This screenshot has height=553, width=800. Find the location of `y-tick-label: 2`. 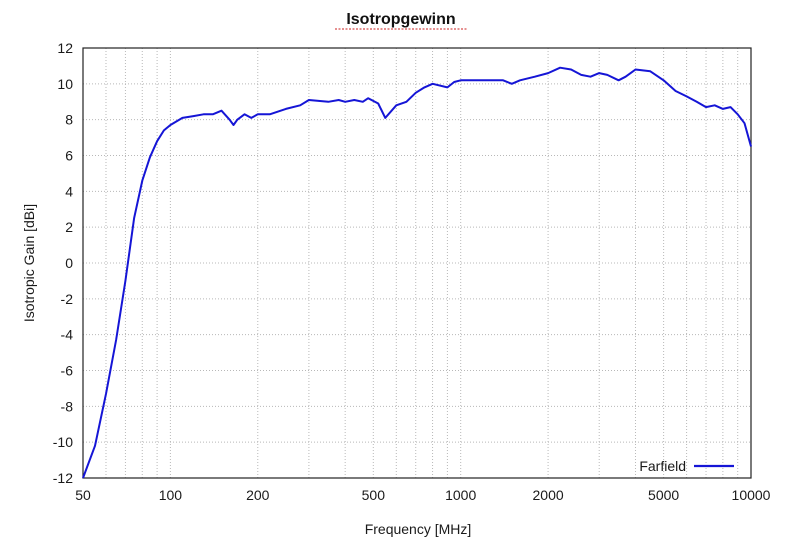

y-tick-label: 2 is located at coordinates (69, 227).